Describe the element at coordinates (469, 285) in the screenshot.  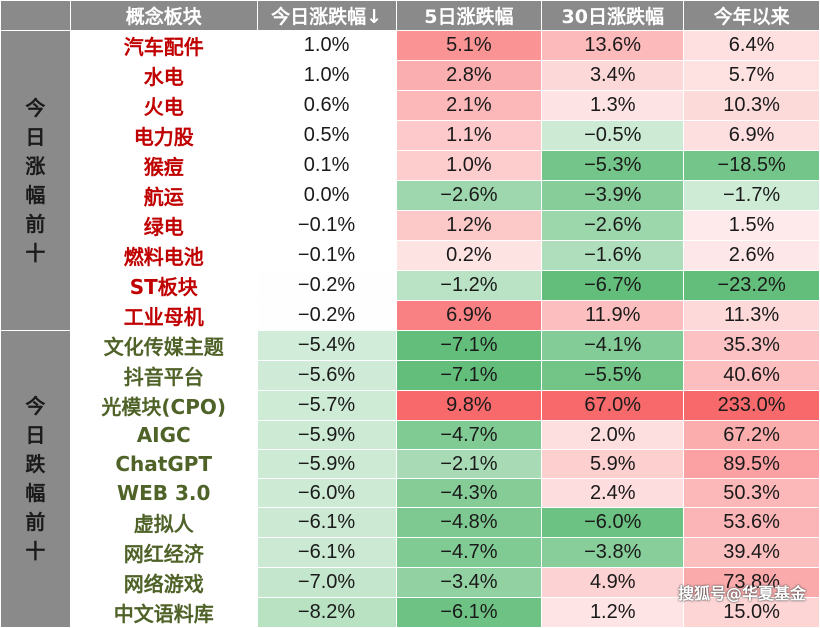
I see `five-day-change-cell: −1.2%` at that location.